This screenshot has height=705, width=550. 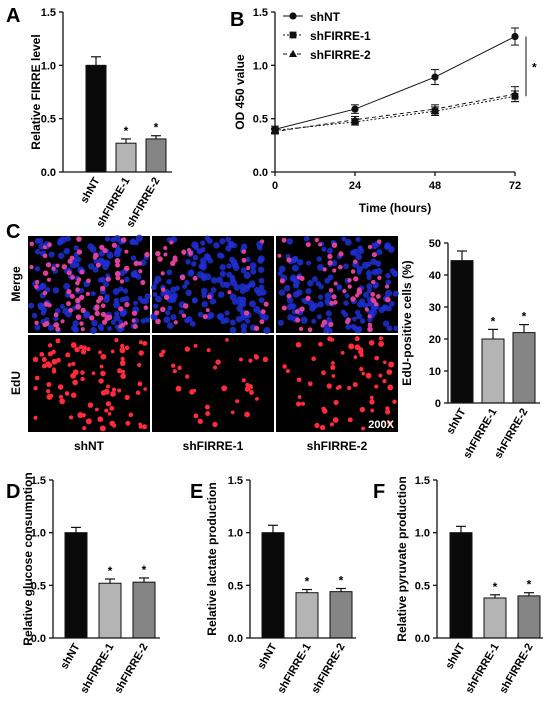 What do you see at coordinates (13, 492) in the screenshot?
I see `panel-letter-d: D` at bounding box center [13, 492].